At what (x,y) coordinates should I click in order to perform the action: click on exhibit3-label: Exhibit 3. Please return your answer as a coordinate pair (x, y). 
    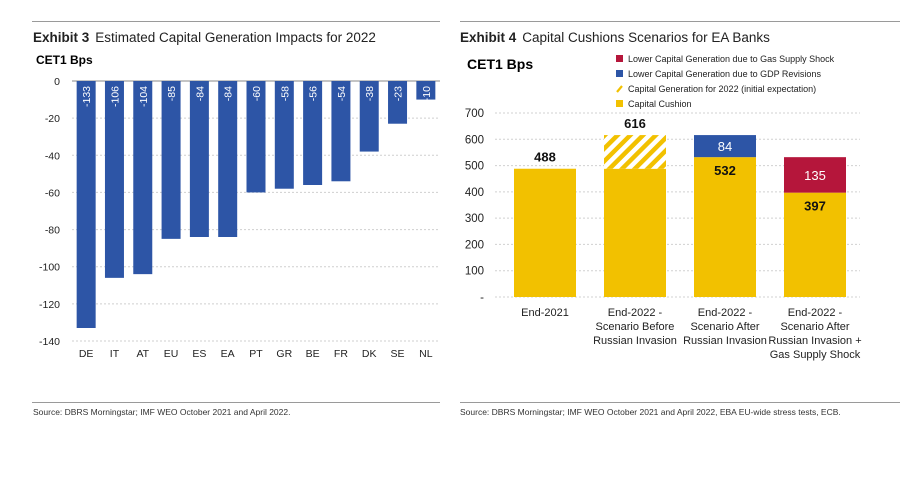
    Looking at the image, I should click on (61, 37).